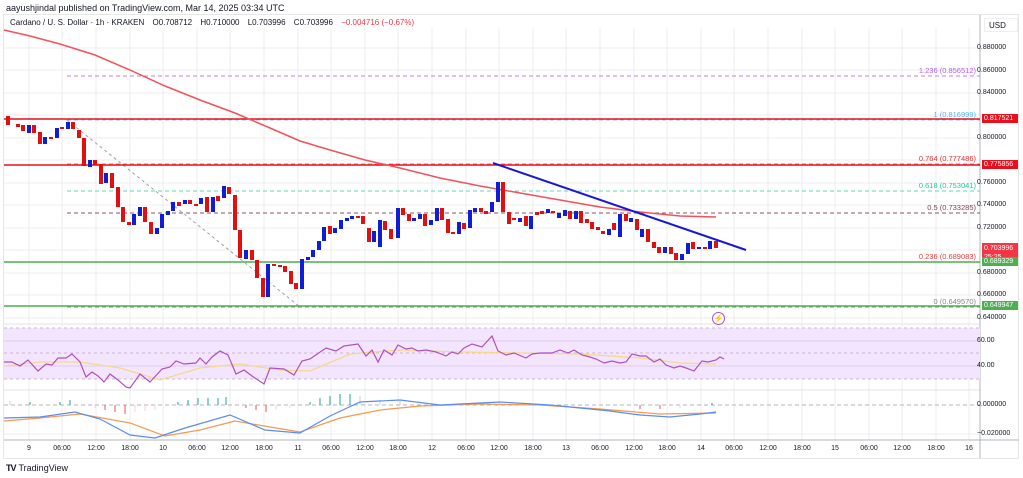 This screenshot has width=1023, height=478. What do you see at coordinates (954, 301) in the screenshot?
I see `fib-label-0: 0 (0.649570)` at bounding box center [954, 301].